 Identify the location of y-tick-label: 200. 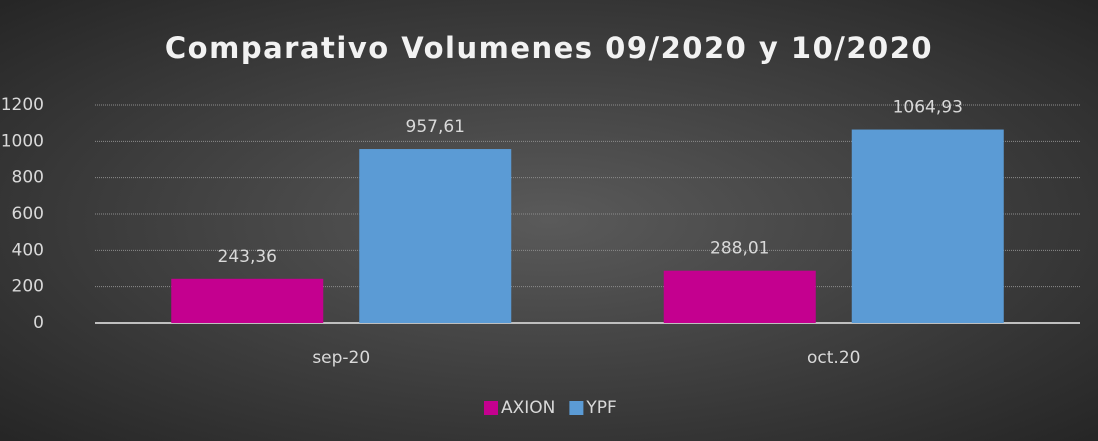
(28, 287).